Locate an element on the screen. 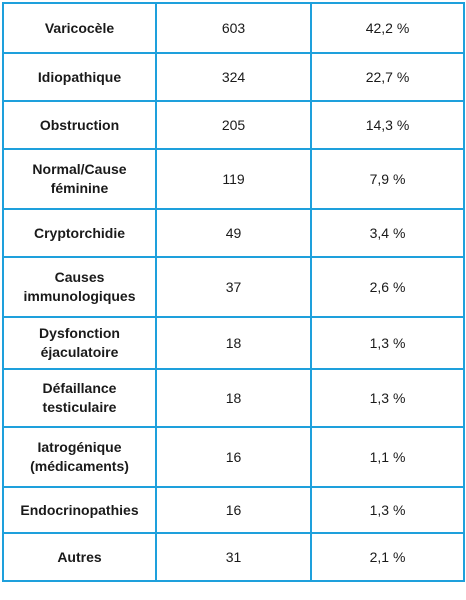 This screenshot has height=600, width=466. cause-cell: Défaillance testiculaire is located at coordinates (79, 398).